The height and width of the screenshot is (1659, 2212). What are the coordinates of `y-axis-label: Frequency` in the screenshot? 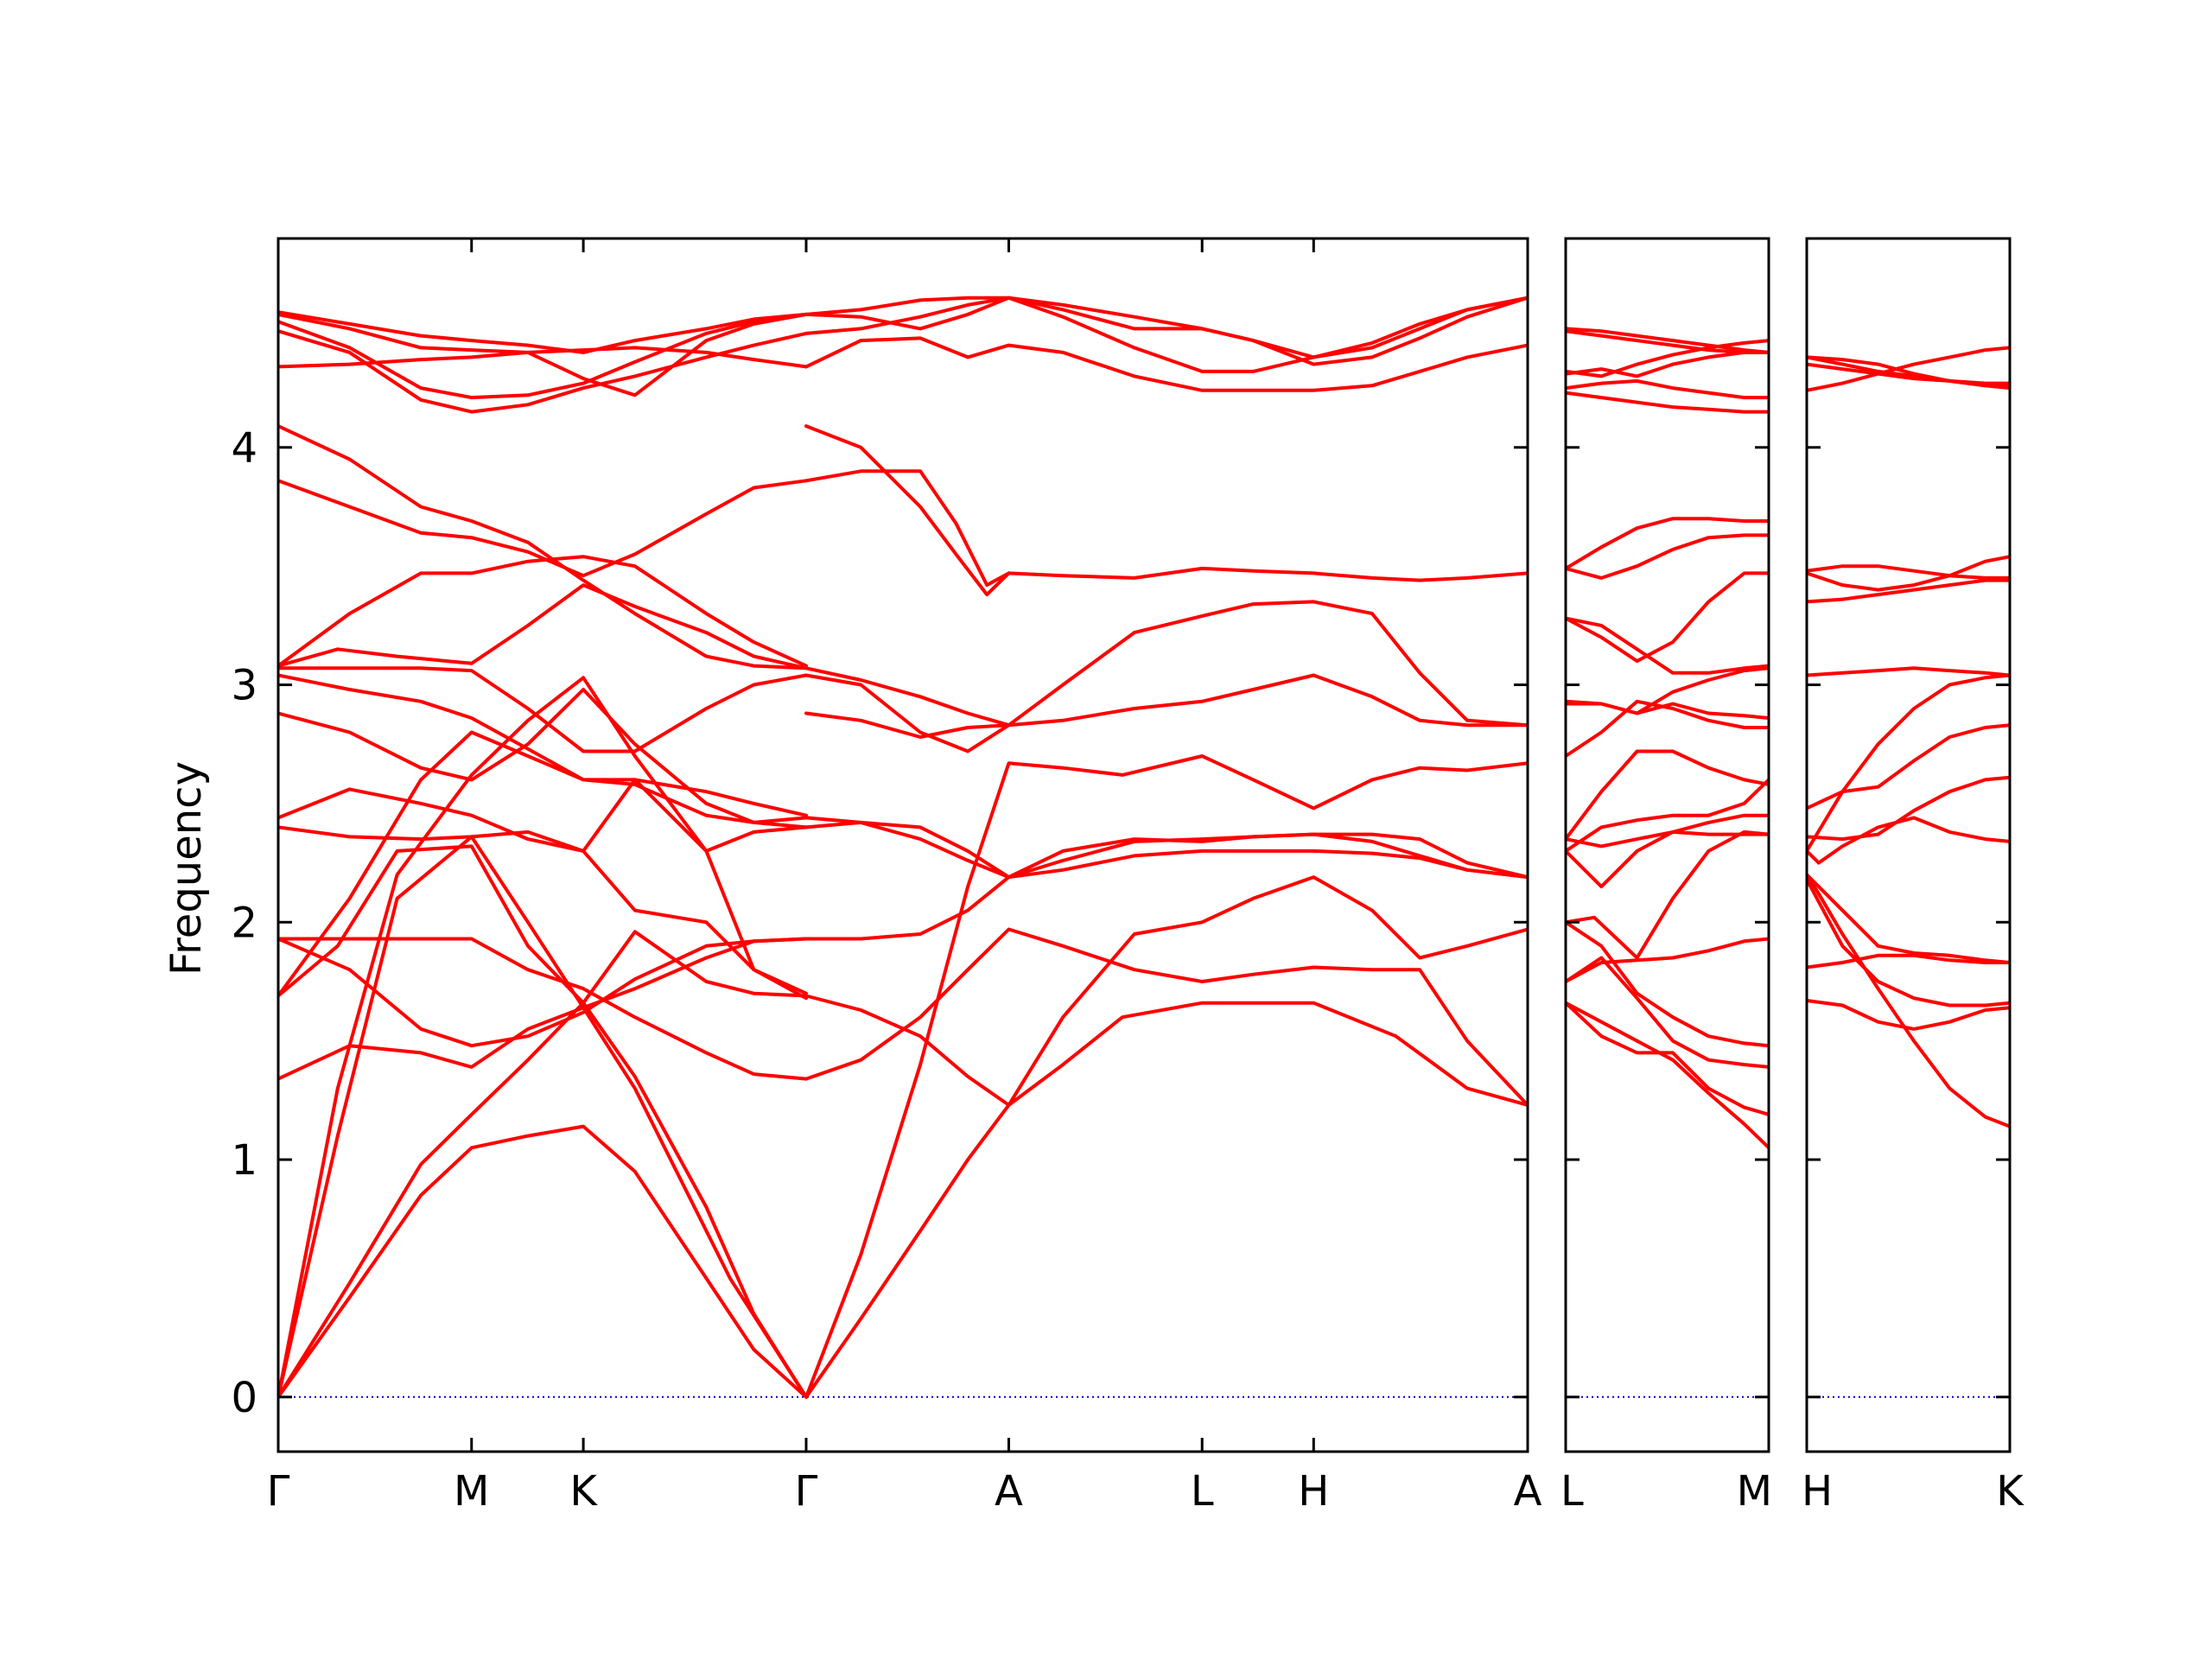 It's located at (186, 868).